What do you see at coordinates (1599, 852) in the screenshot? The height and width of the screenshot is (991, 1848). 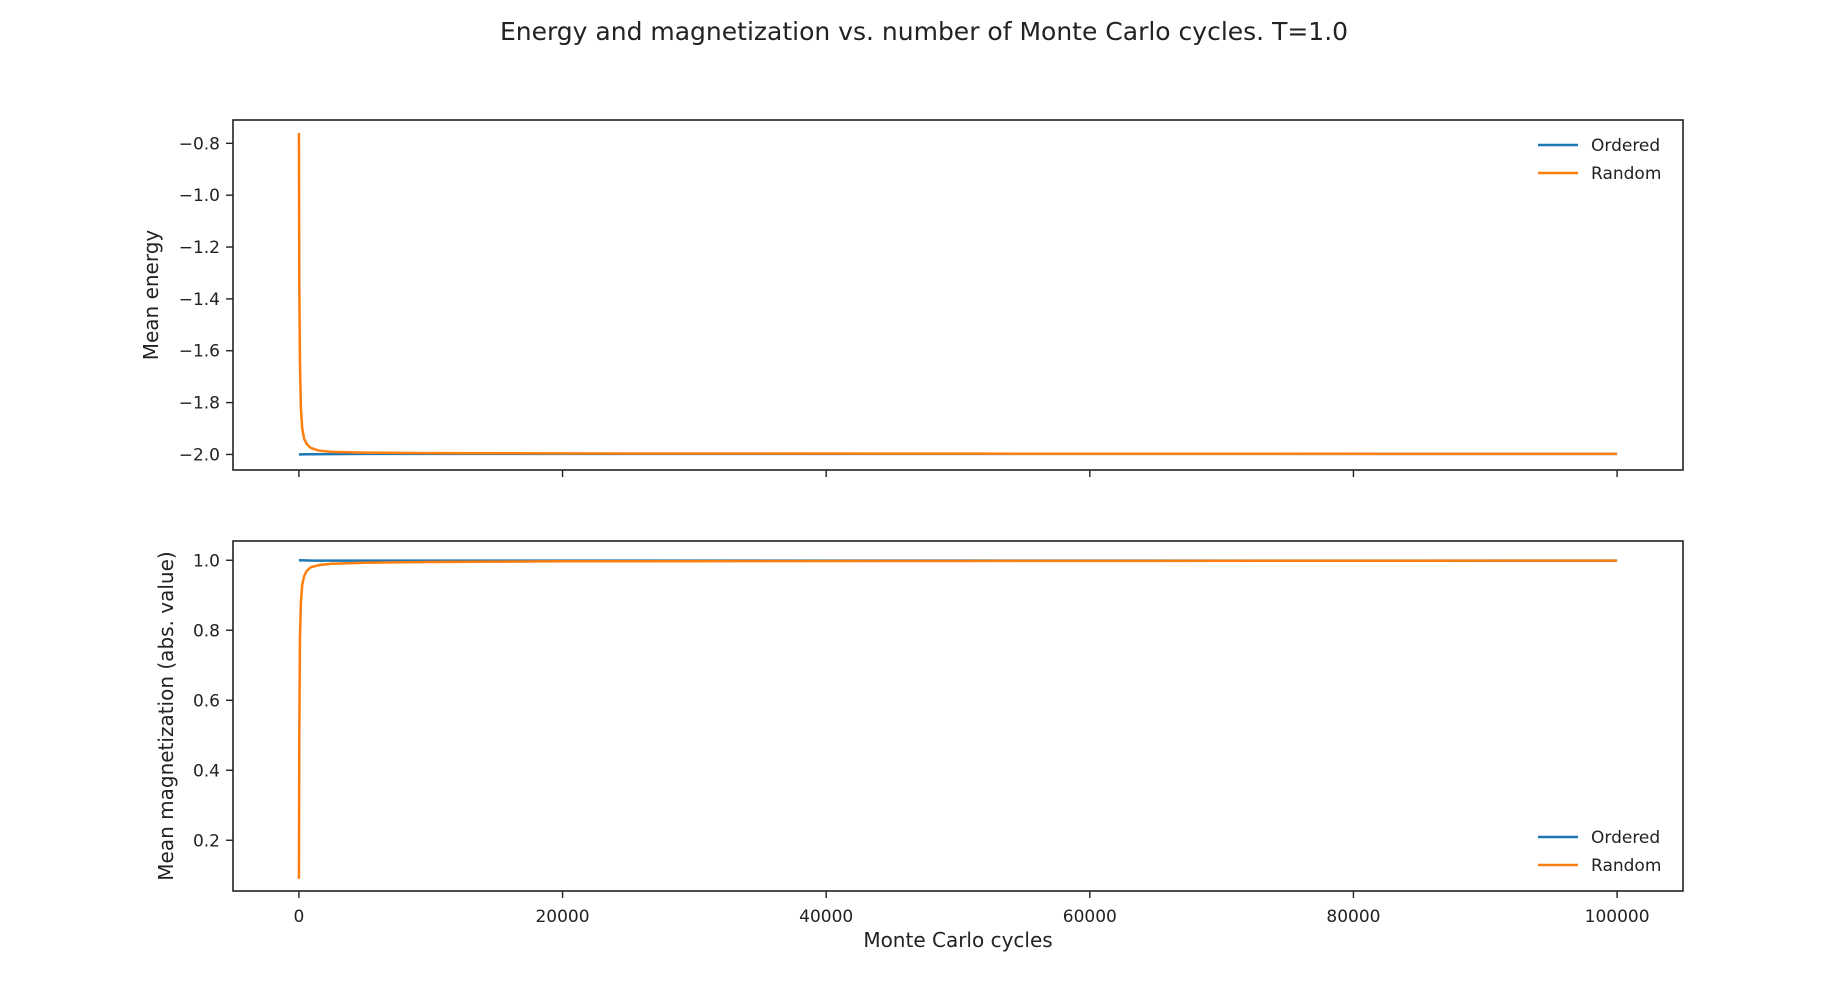 I see `magnetization-legend: Ordered Random` at bounding box center [1599, 852].